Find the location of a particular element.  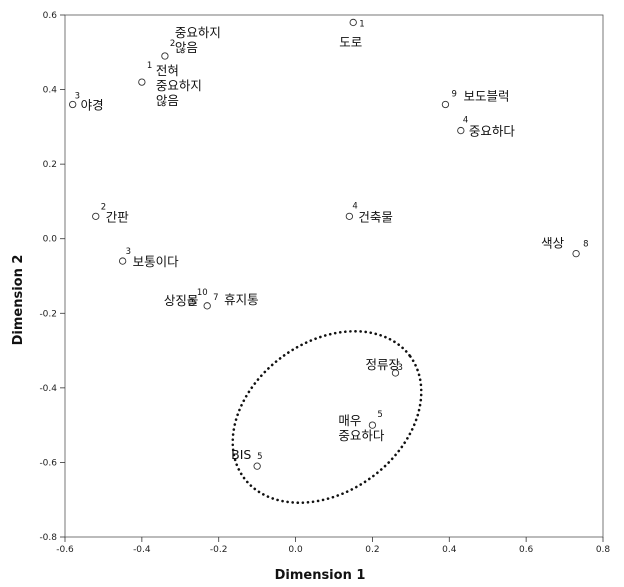

y-tick-label: 0.4 is located at coordinates (50, 91).